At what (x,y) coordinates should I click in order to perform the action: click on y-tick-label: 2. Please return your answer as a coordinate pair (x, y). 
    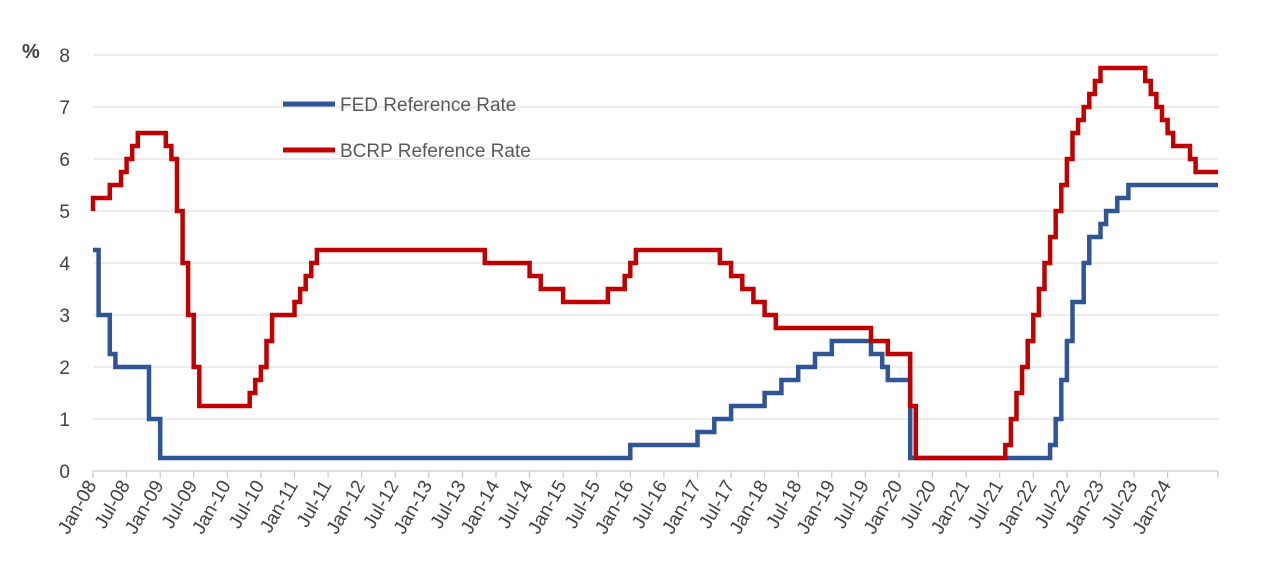
    Looking at the image, I should click on (64, 368).